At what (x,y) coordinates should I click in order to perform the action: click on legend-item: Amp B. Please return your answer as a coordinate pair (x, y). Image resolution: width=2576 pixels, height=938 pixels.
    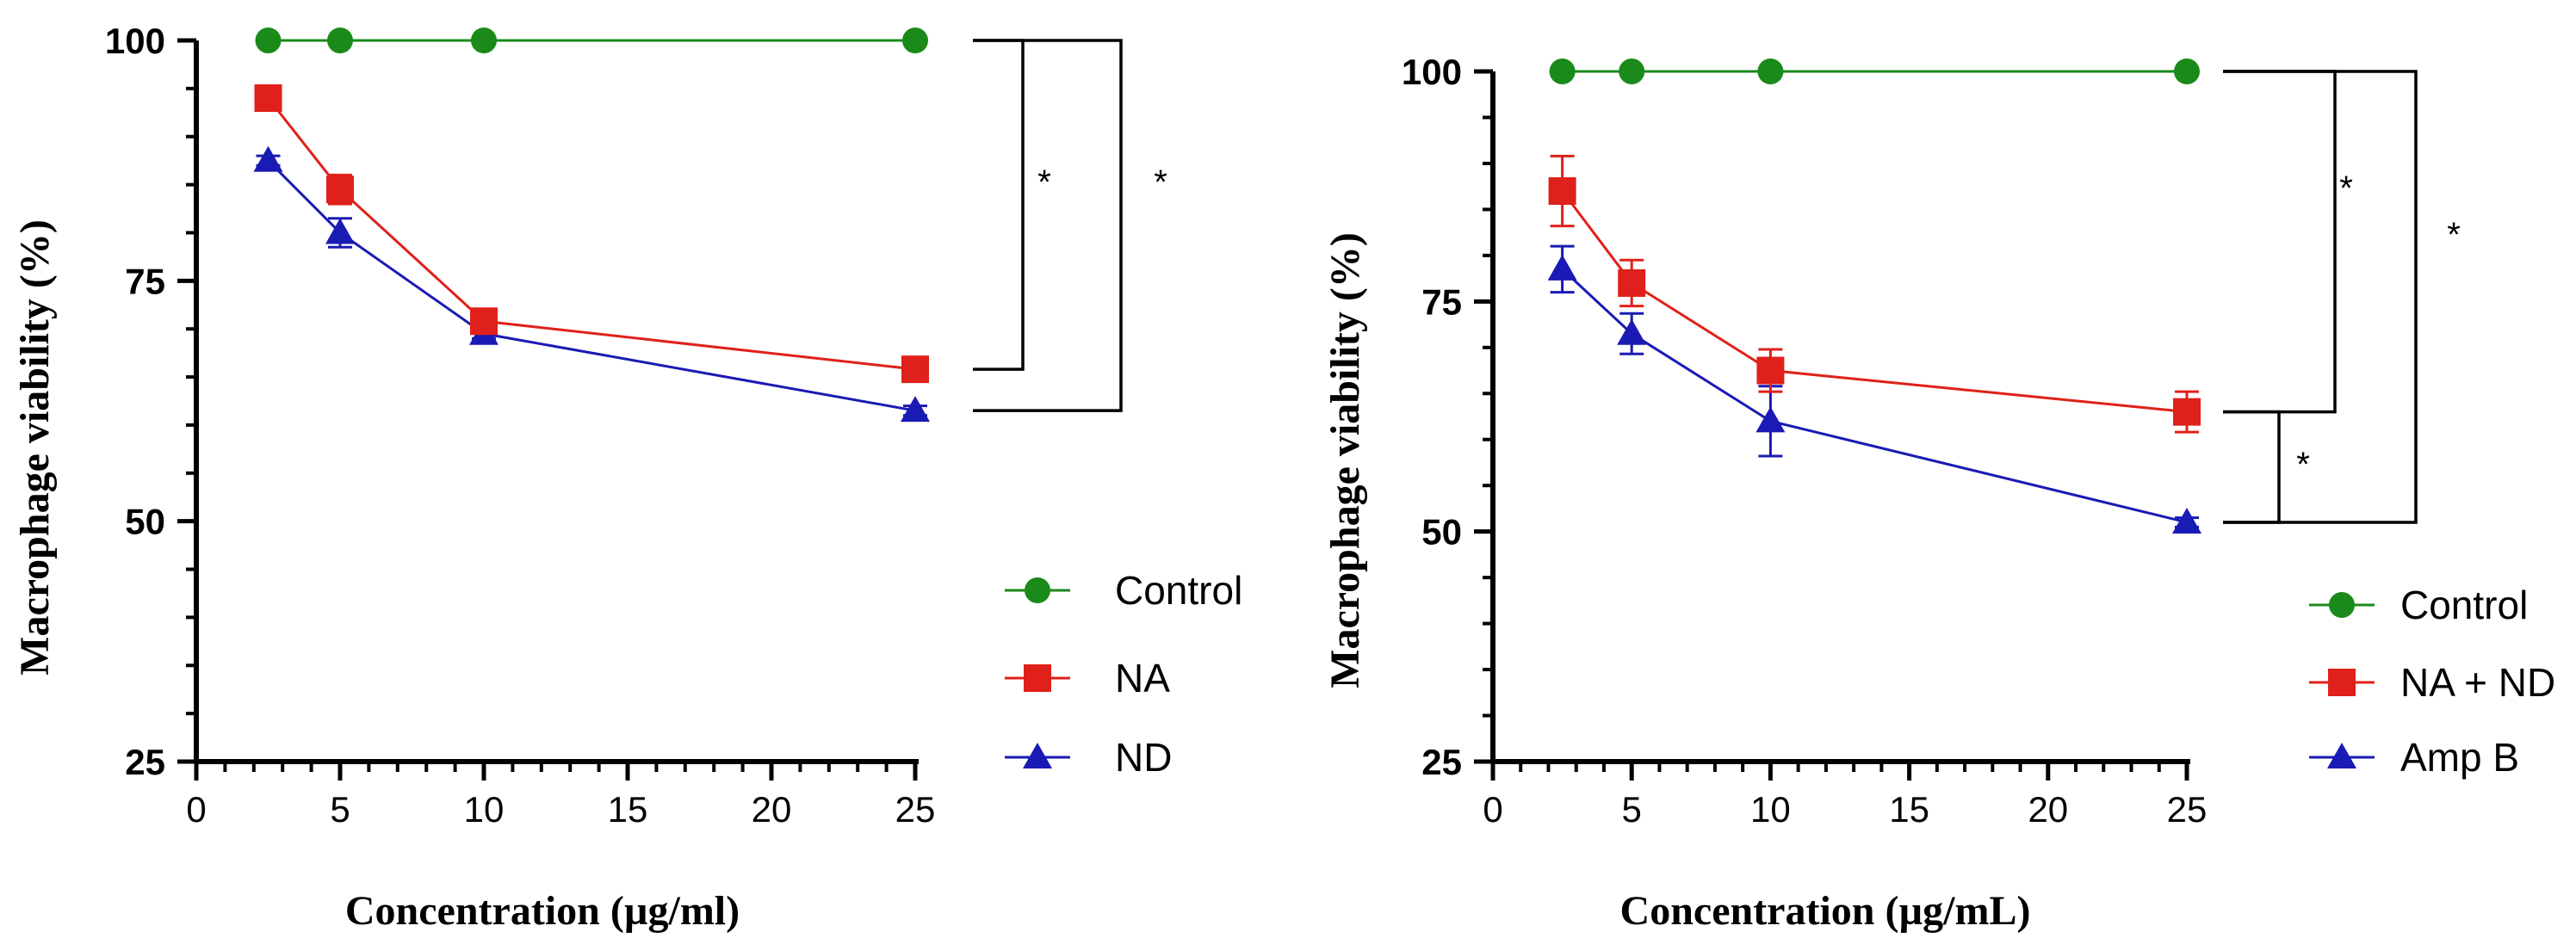
    Looking at the image, I should click on (2414, 757).